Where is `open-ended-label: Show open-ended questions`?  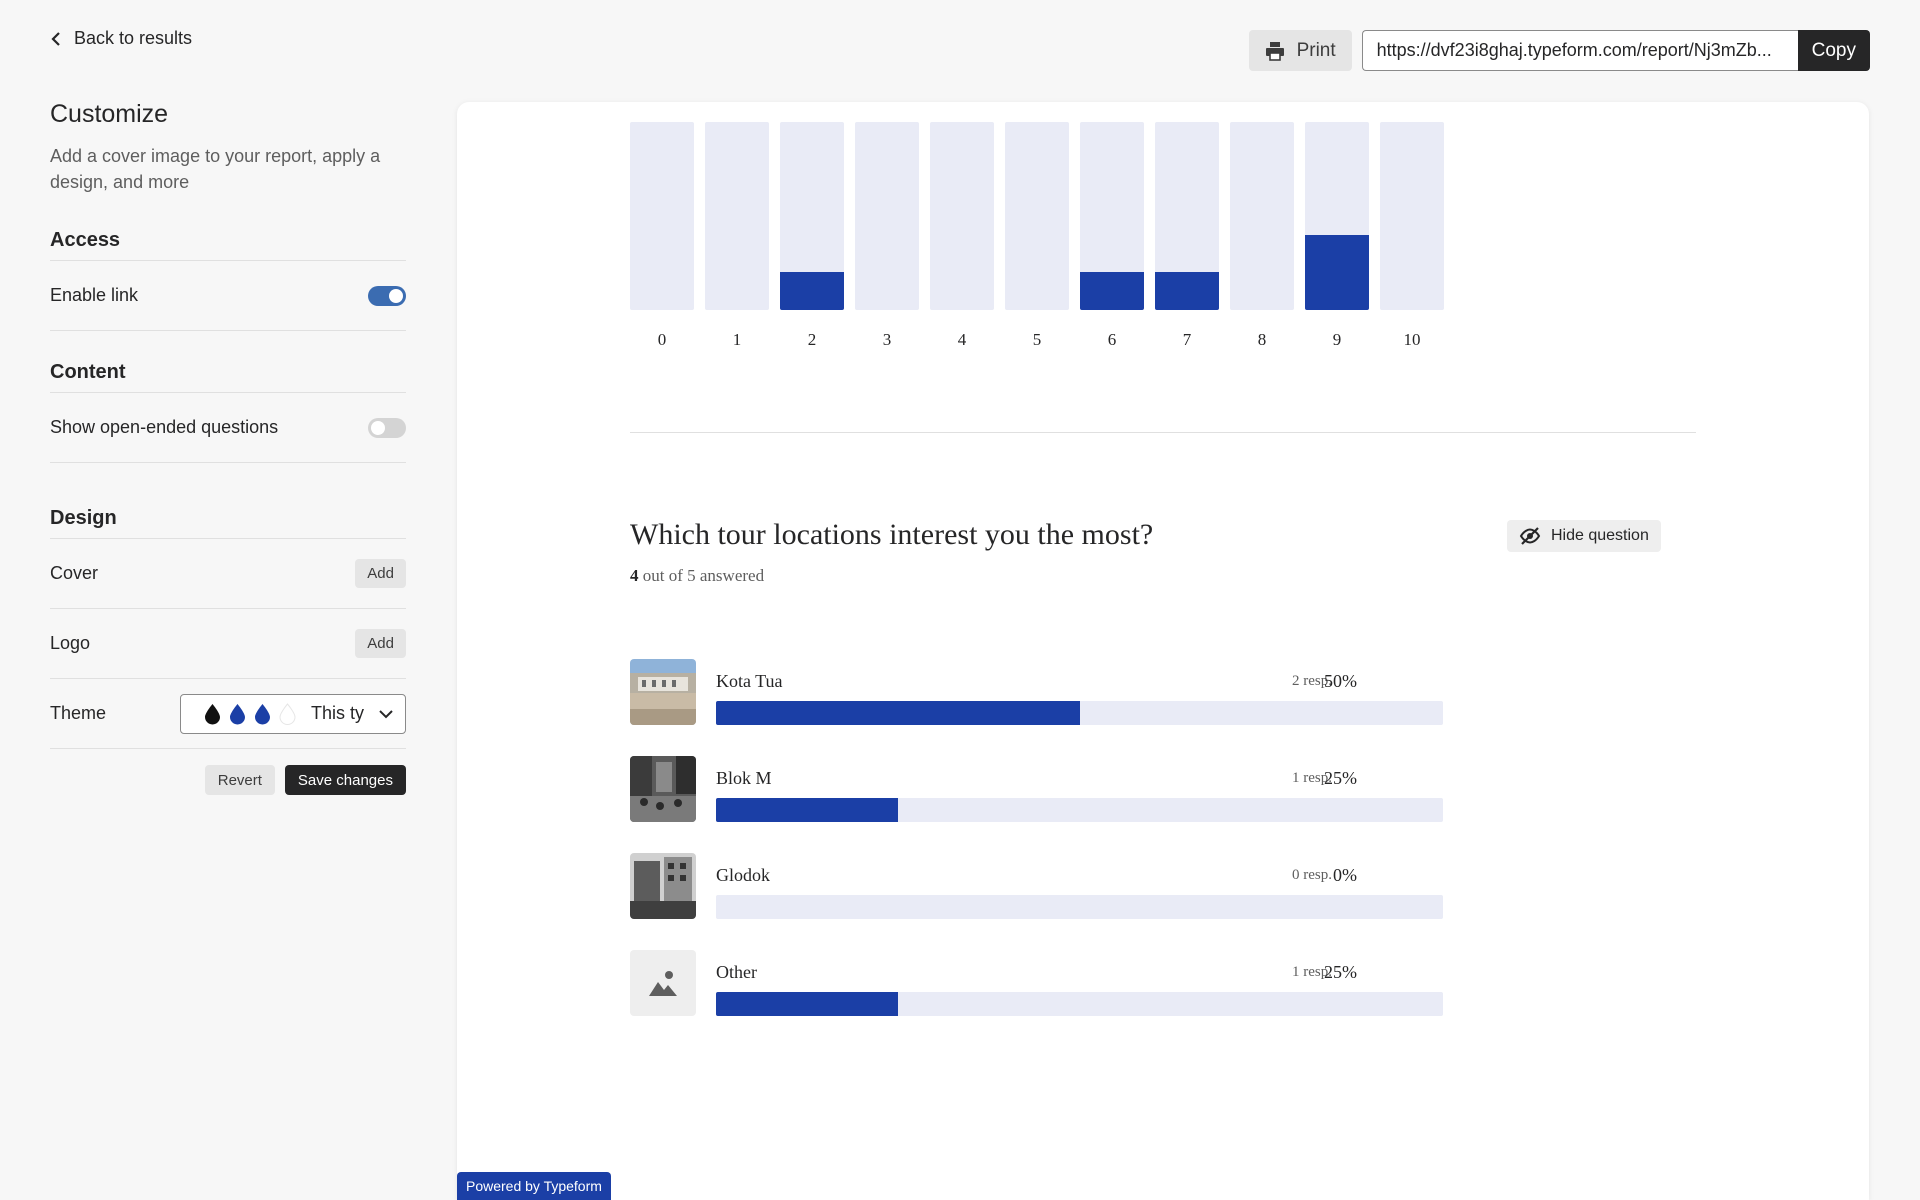 open-ended-label: Show open-ended questions is located at coordinates (164, 427).